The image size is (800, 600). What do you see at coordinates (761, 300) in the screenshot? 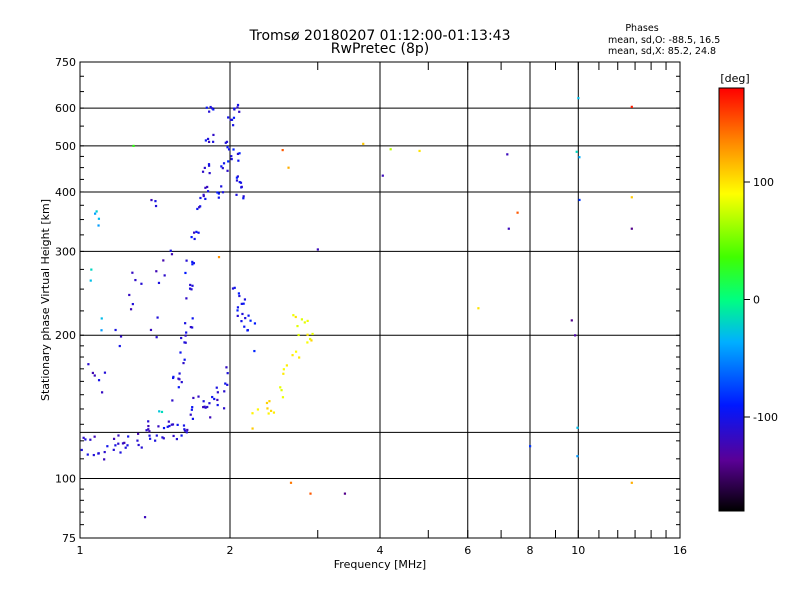
I see `colorbar-ticks: 100 0 -100` at bounding box center [761, 300].